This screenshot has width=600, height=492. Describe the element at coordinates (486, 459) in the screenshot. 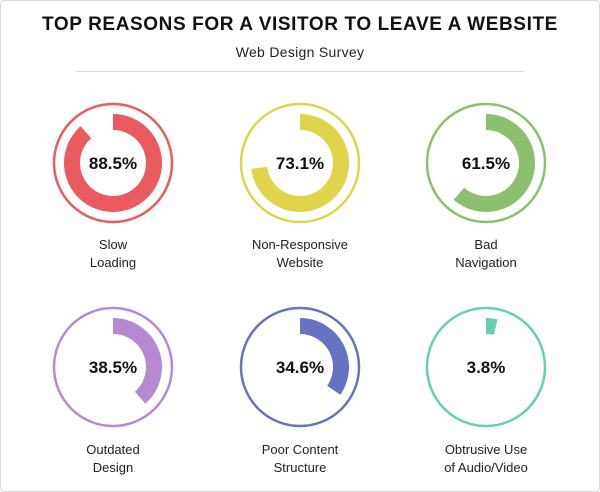

I see `donut-category-label: Obtrusive Use of Audio/Video` at that location.